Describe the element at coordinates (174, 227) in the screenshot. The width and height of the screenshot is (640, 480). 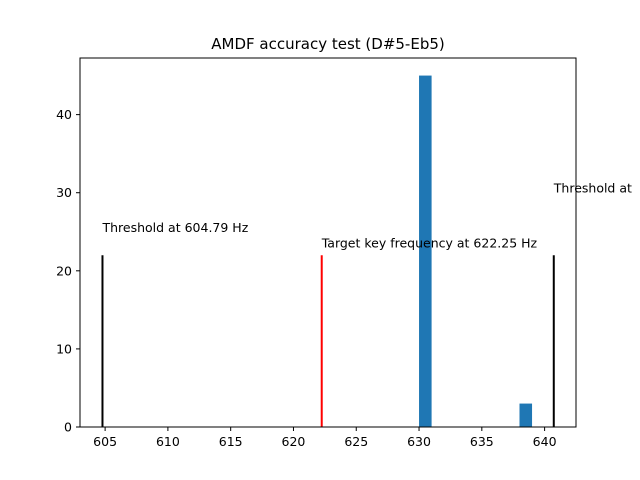
I see `annotation-label-1: Threshold at 604.79 Hz` at that location.